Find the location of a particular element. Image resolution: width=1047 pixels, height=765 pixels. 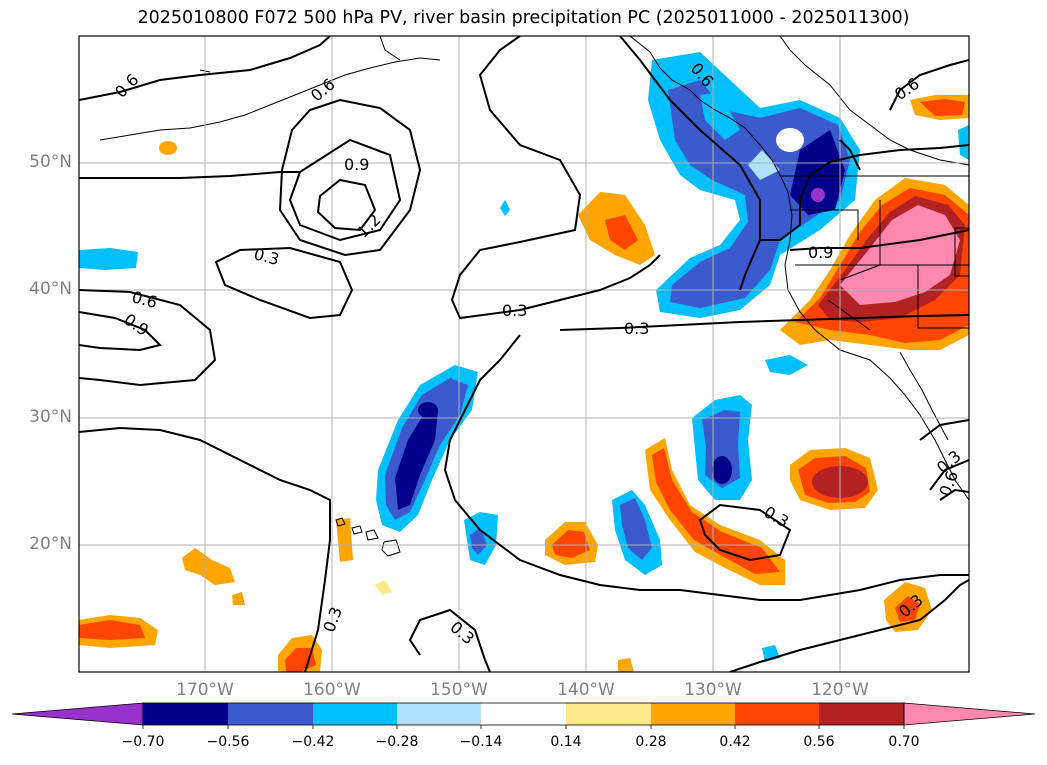

lon-label-140w: 140°W is located at coordinates (586, 690).